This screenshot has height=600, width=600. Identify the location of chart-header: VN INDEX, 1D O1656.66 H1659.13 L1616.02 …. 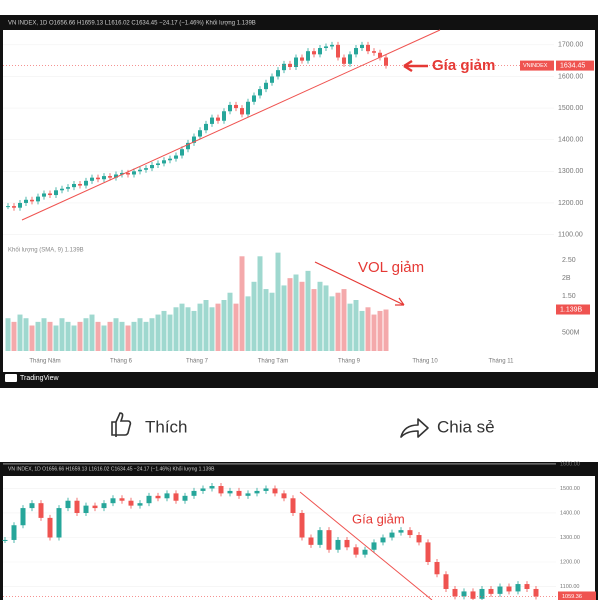
(111, 469).